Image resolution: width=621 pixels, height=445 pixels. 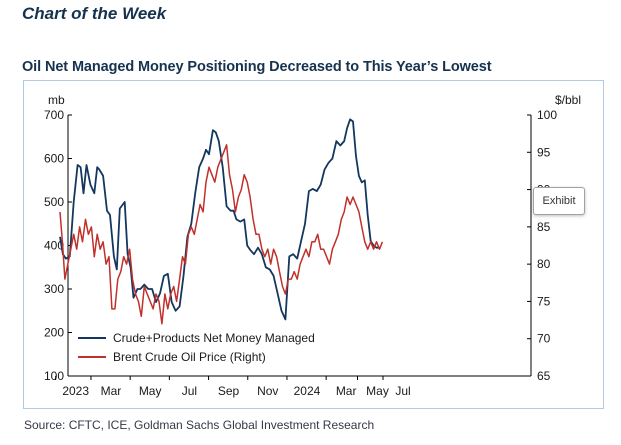 I want to click on x-tick-label: 2024, so click(x=307, y=391).